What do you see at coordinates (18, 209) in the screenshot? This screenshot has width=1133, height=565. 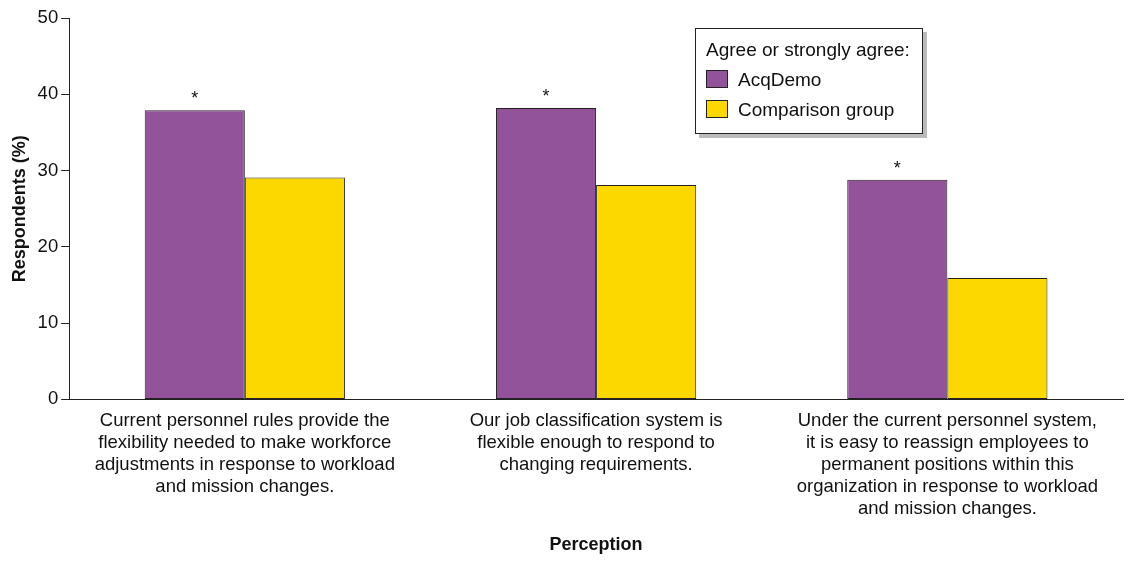 I see `y-axis-title: Respondents (%)` at bounding box center [18, 209].